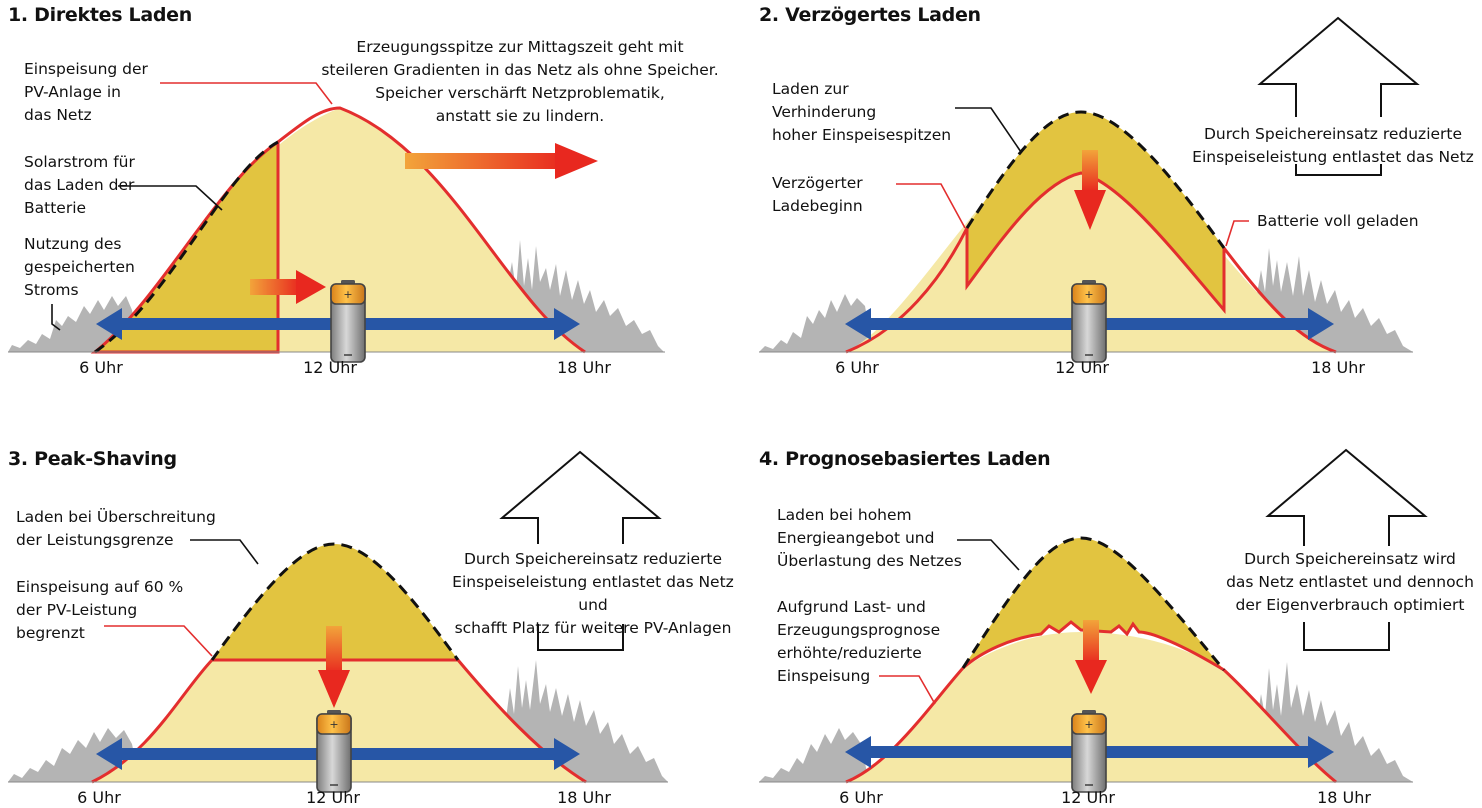 Image resolution: width=1482 pixels, height=808 pixels. What do you see at coordinates (1091, 707) in the screenshot?
I see `pv-feed-in-area` at bounding box center [1091, 707].